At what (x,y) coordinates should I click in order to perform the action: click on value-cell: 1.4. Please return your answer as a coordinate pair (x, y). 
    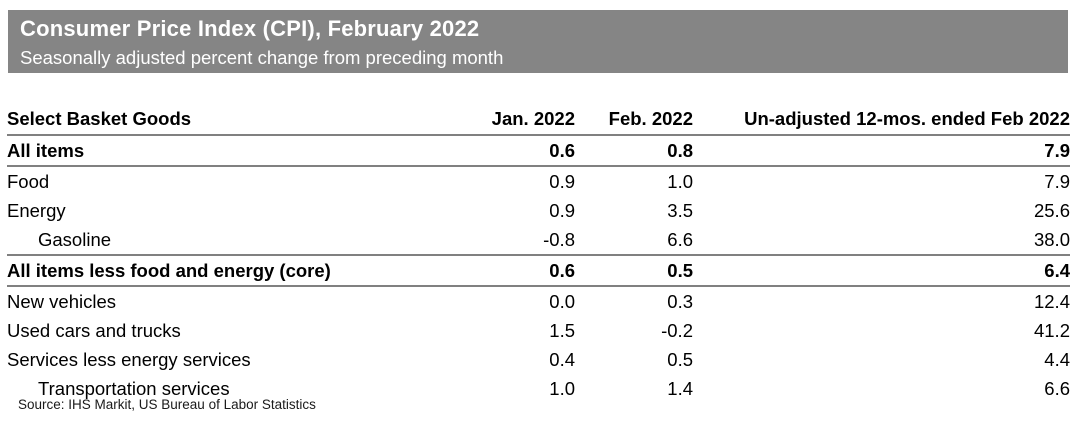
    Looking at the image, I should click on (680, 388).